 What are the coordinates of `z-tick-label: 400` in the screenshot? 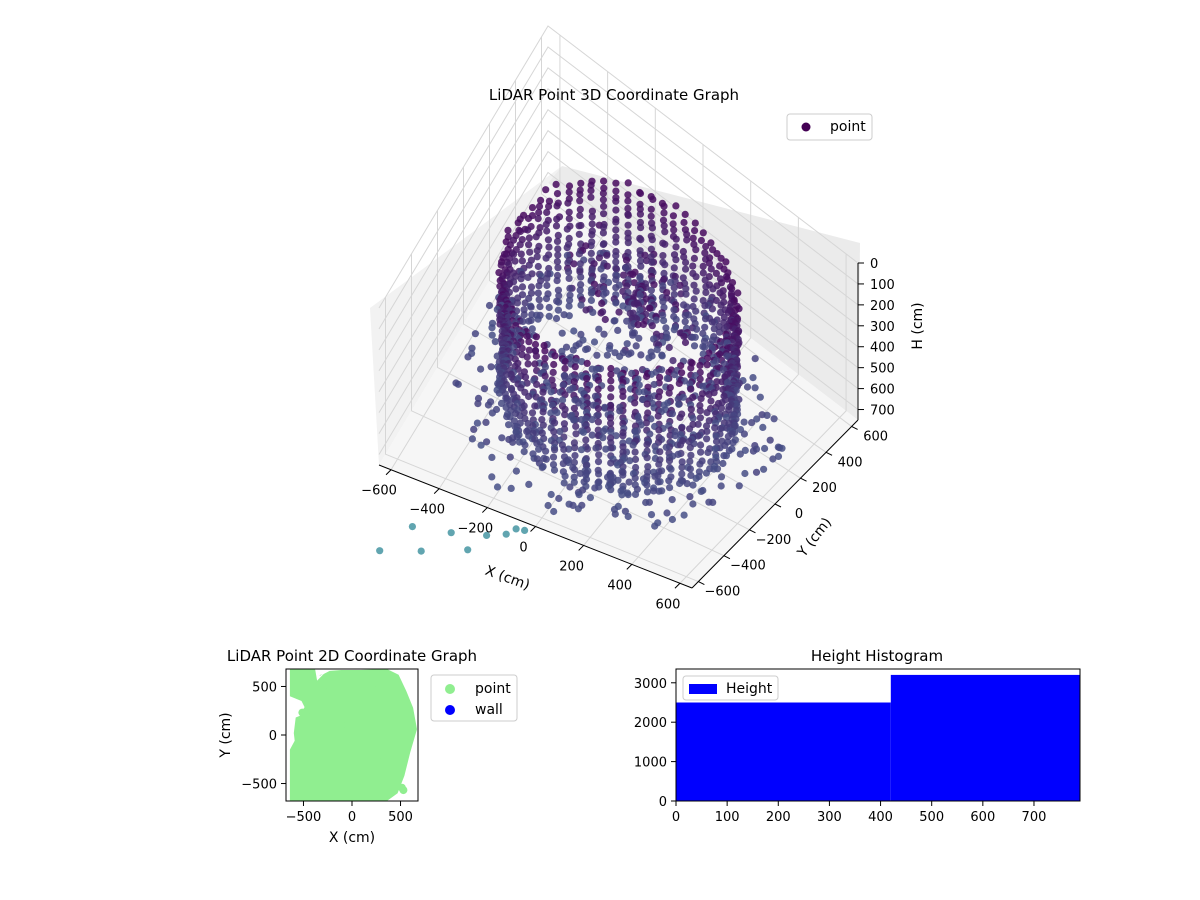 It's located at (882, 348).